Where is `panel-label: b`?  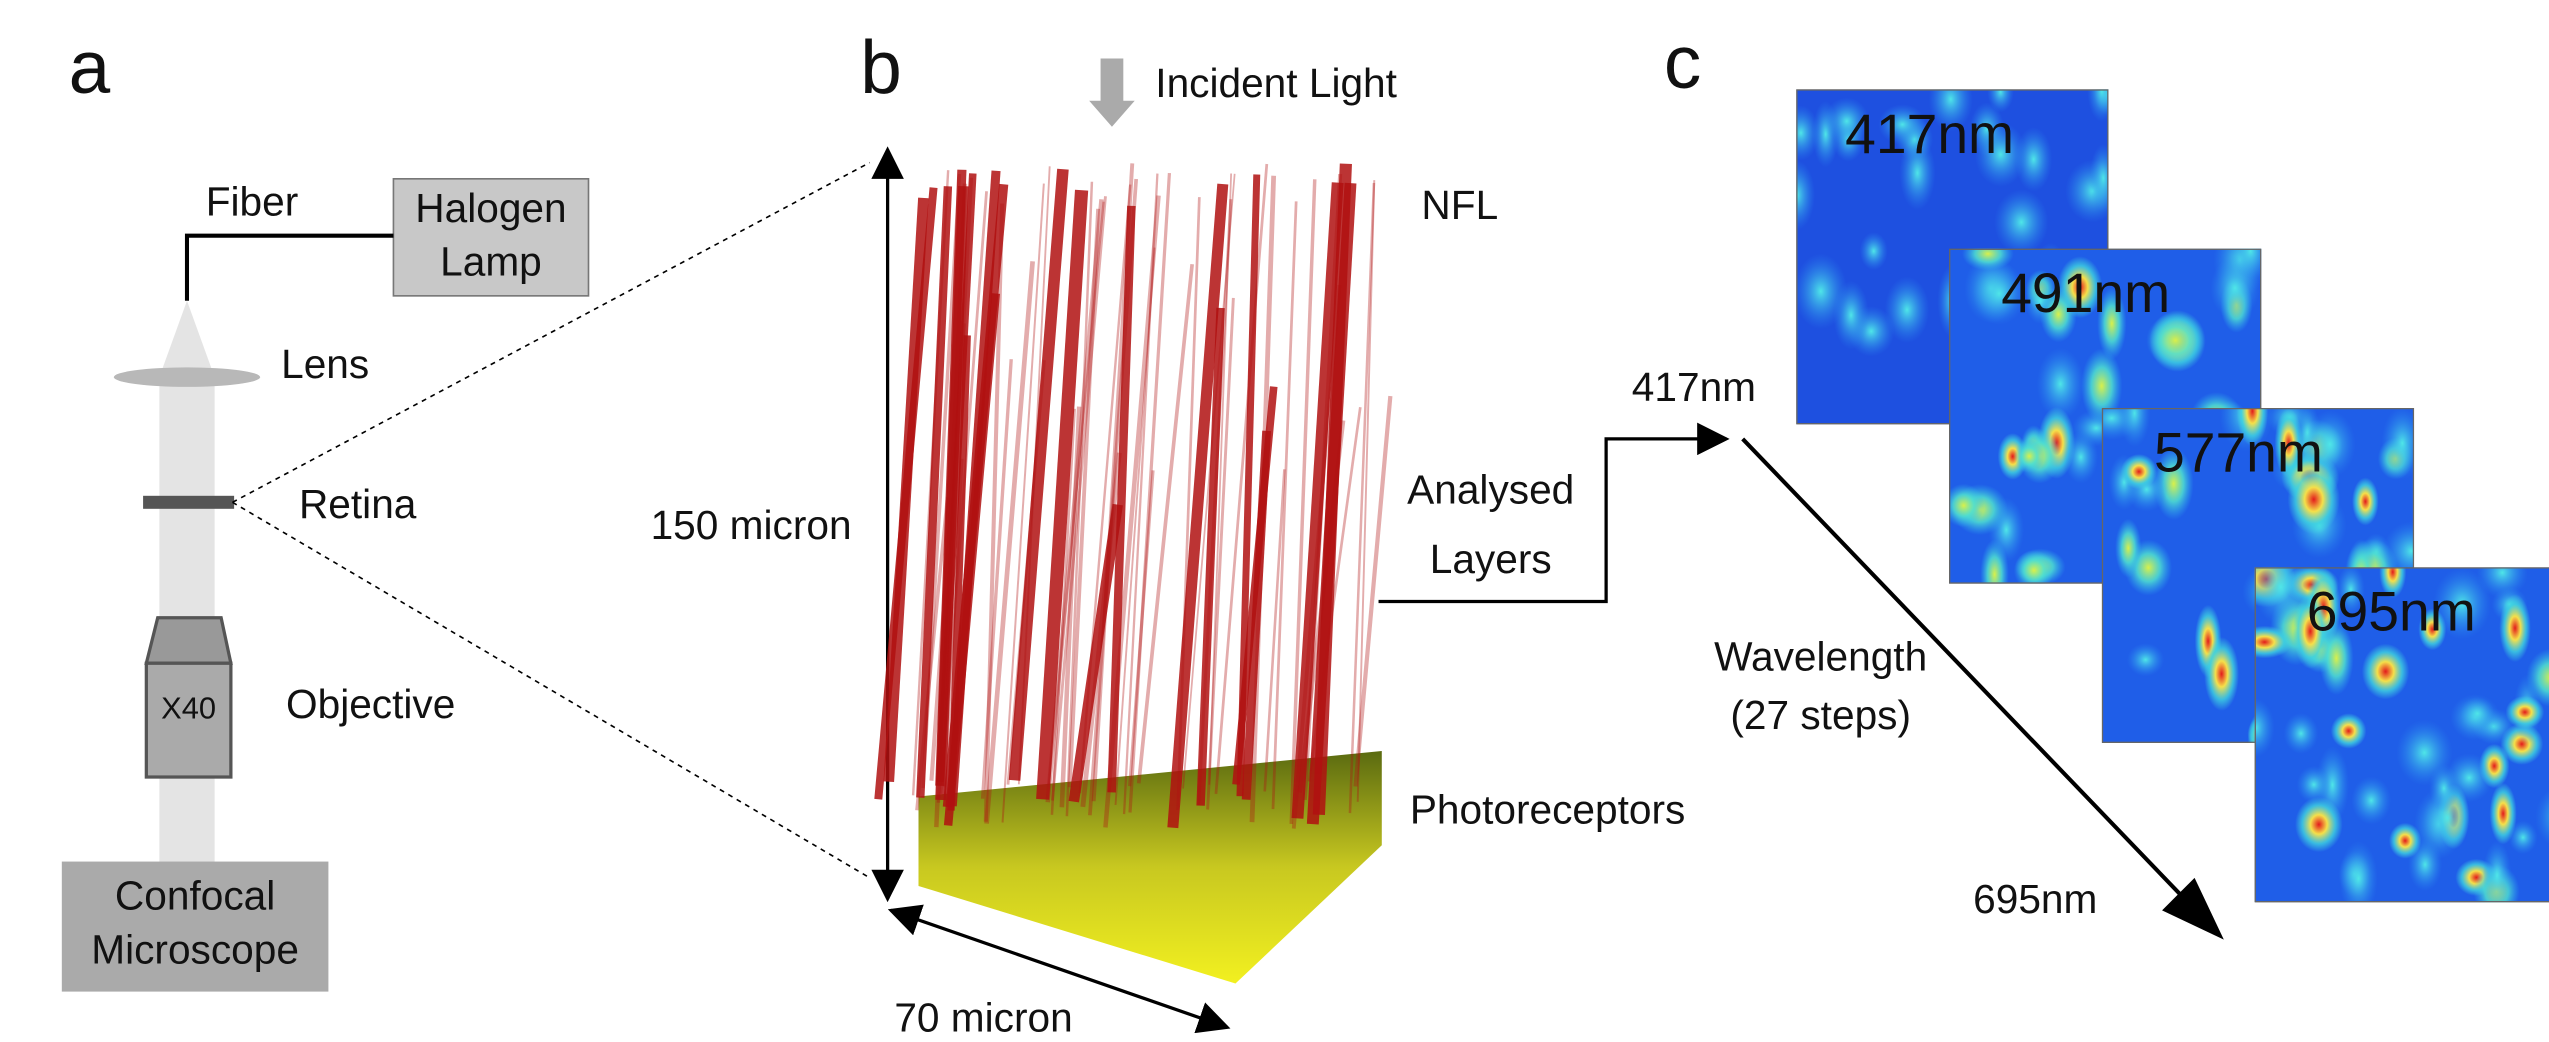 panel-label: b is located at coordinates (881, 67).